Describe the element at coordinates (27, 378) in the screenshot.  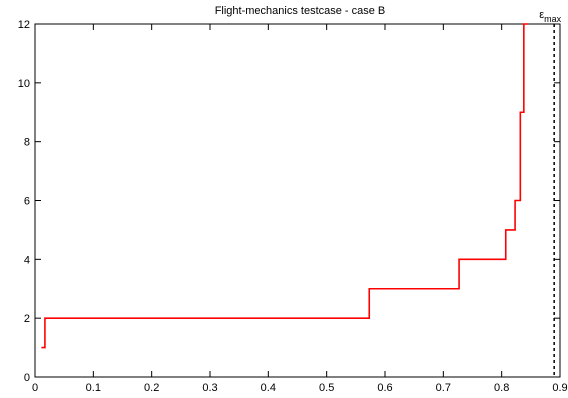
I see `y-tick-label: 0` at that location.